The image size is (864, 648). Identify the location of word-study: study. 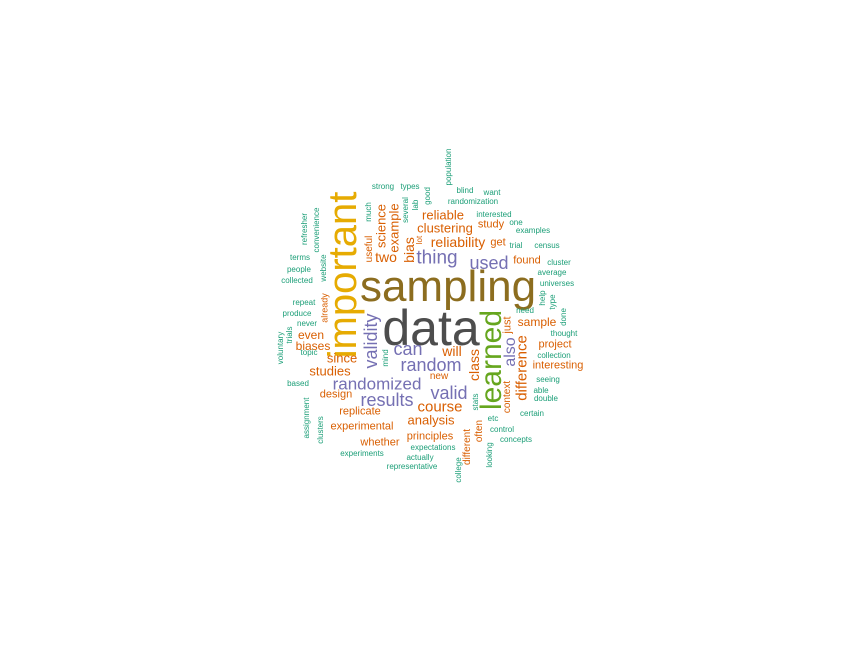
(491, 224).